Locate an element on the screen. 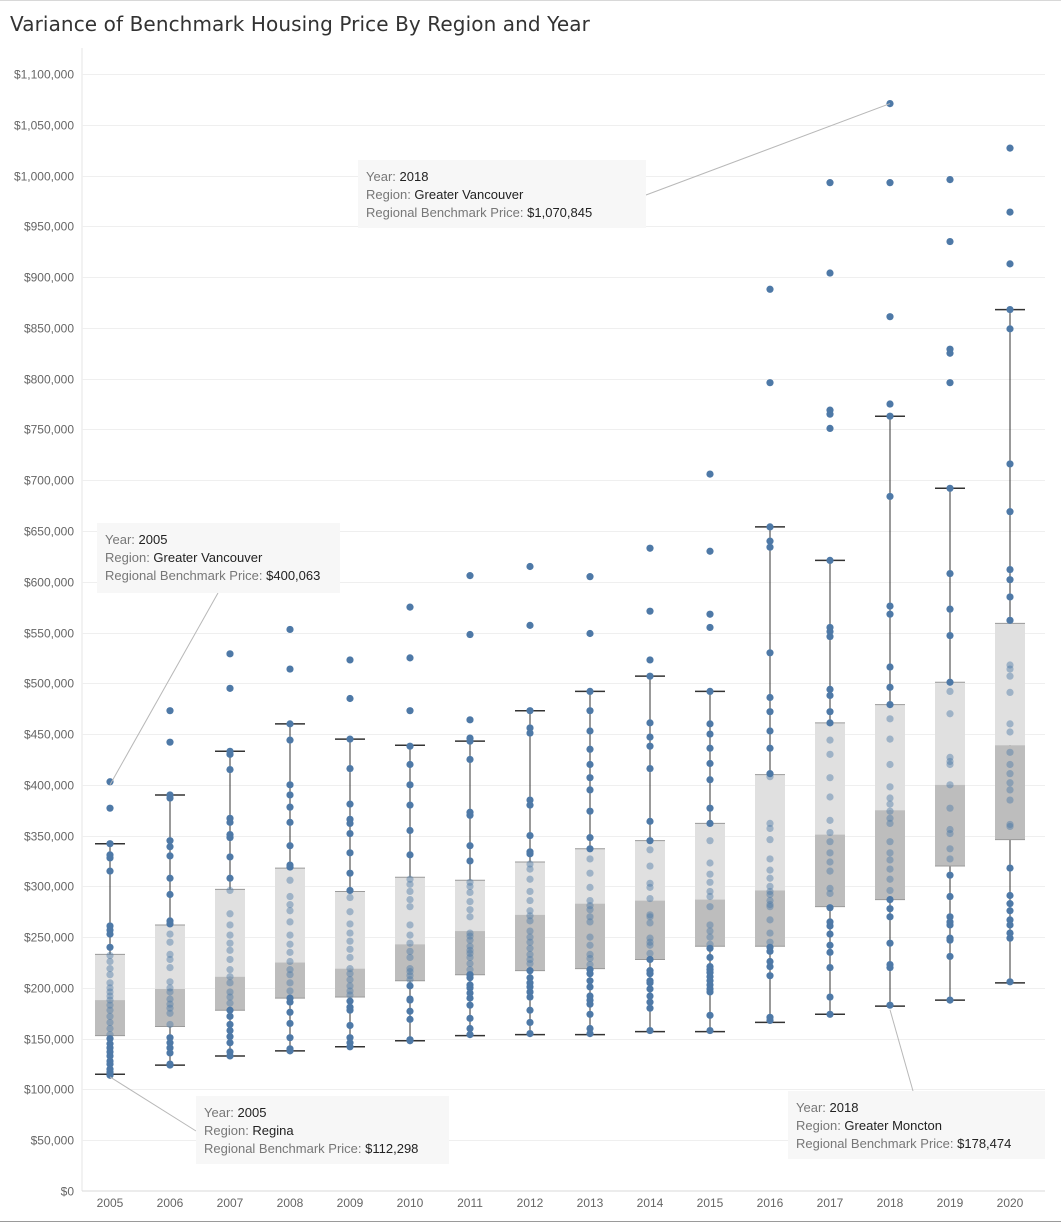 This screenshot has height=1222, width=1061. y-tick-label: $100,000 is located at coordinates (49, 1090).